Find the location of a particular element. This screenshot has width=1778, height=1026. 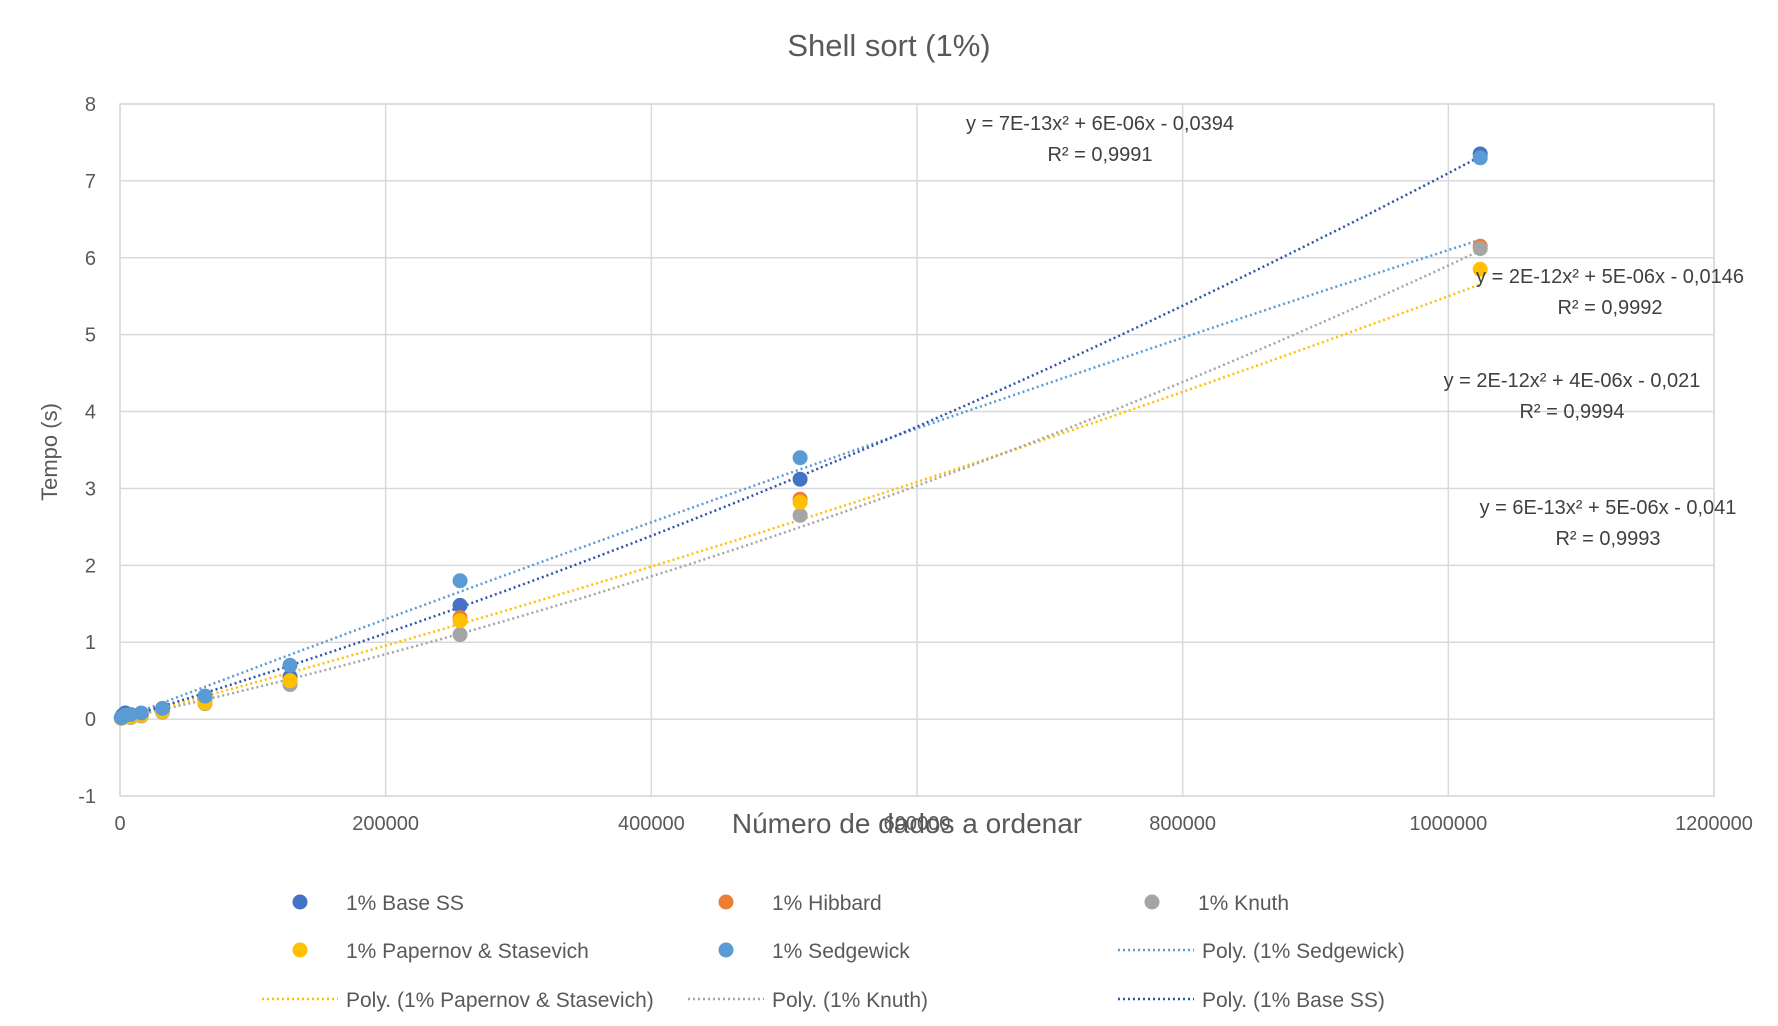

equation-2: y = 2E-12x² + 4E-06x - 0,021 is located at coordinates (1572, 381).